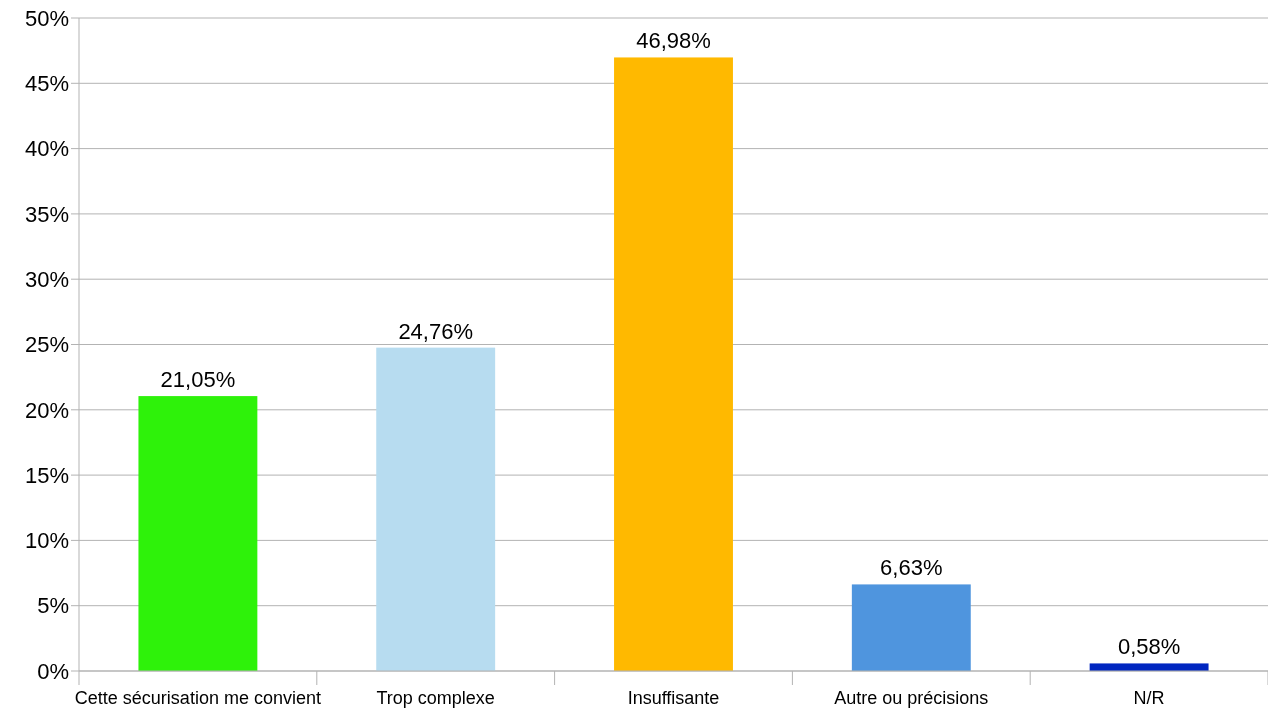  What do you see at coordinates (197, 698) in the screenshot?
I see `x-tick-label: Cette sécurisation me convient` at bounding box center [197, 698].